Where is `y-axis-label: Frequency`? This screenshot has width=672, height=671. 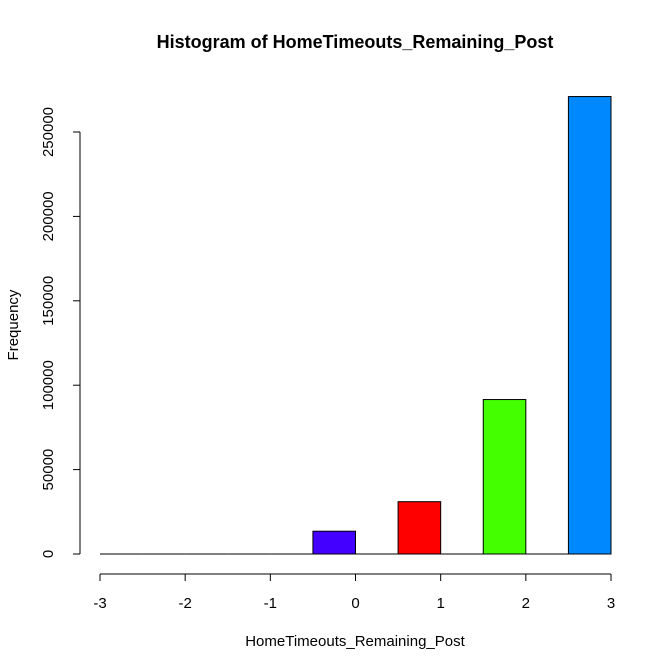
y-axis-label: Frequency is located at coordinates (13, 324).